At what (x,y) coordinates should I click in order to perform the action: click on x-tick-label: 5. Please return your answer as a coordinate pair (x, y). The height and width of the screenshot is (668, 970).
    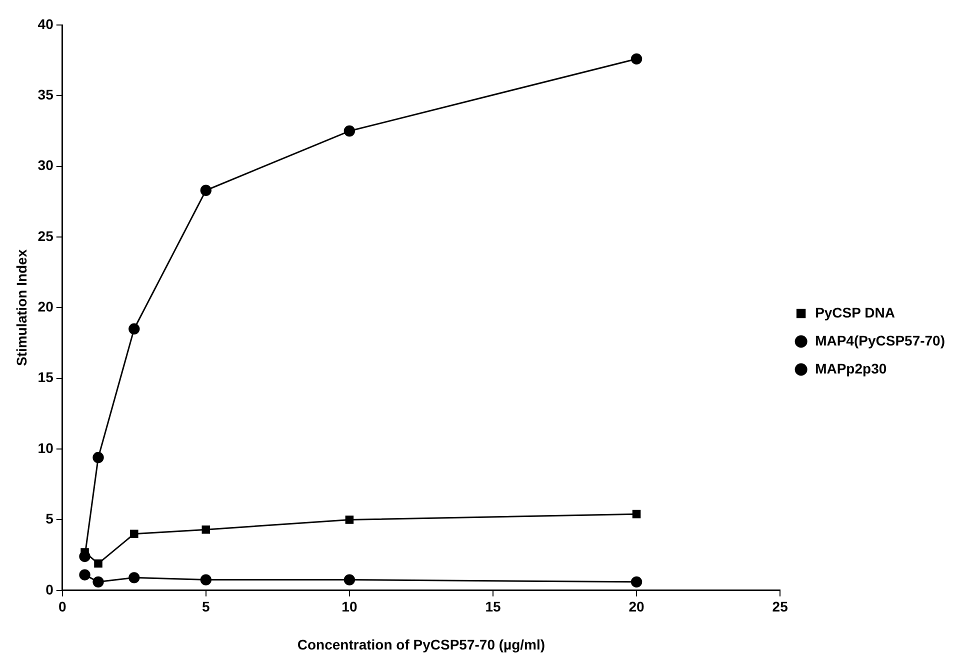
    Looking at the image, I should click on (206, 606).